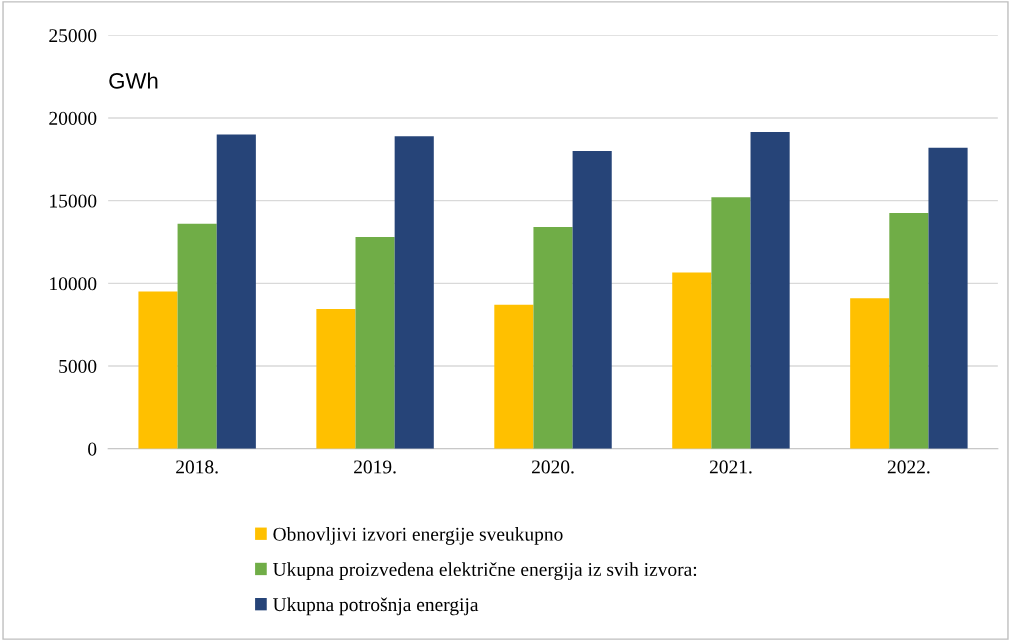  Describe the element at coordinates (418, 536) in the screenshot. I see `legend-label: Obnovljivi izvori energije sveukupno` at that location.